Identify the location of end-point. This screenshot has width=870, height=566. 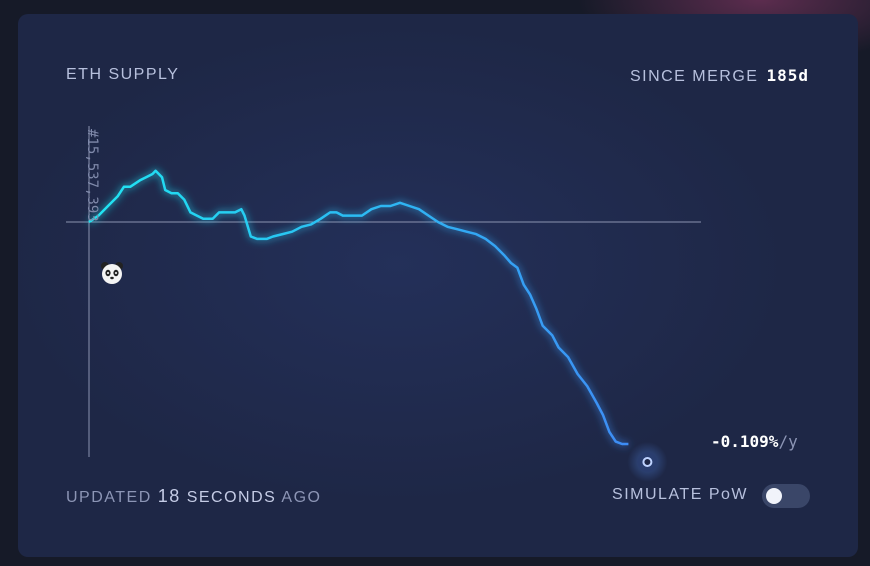
(647, 462).